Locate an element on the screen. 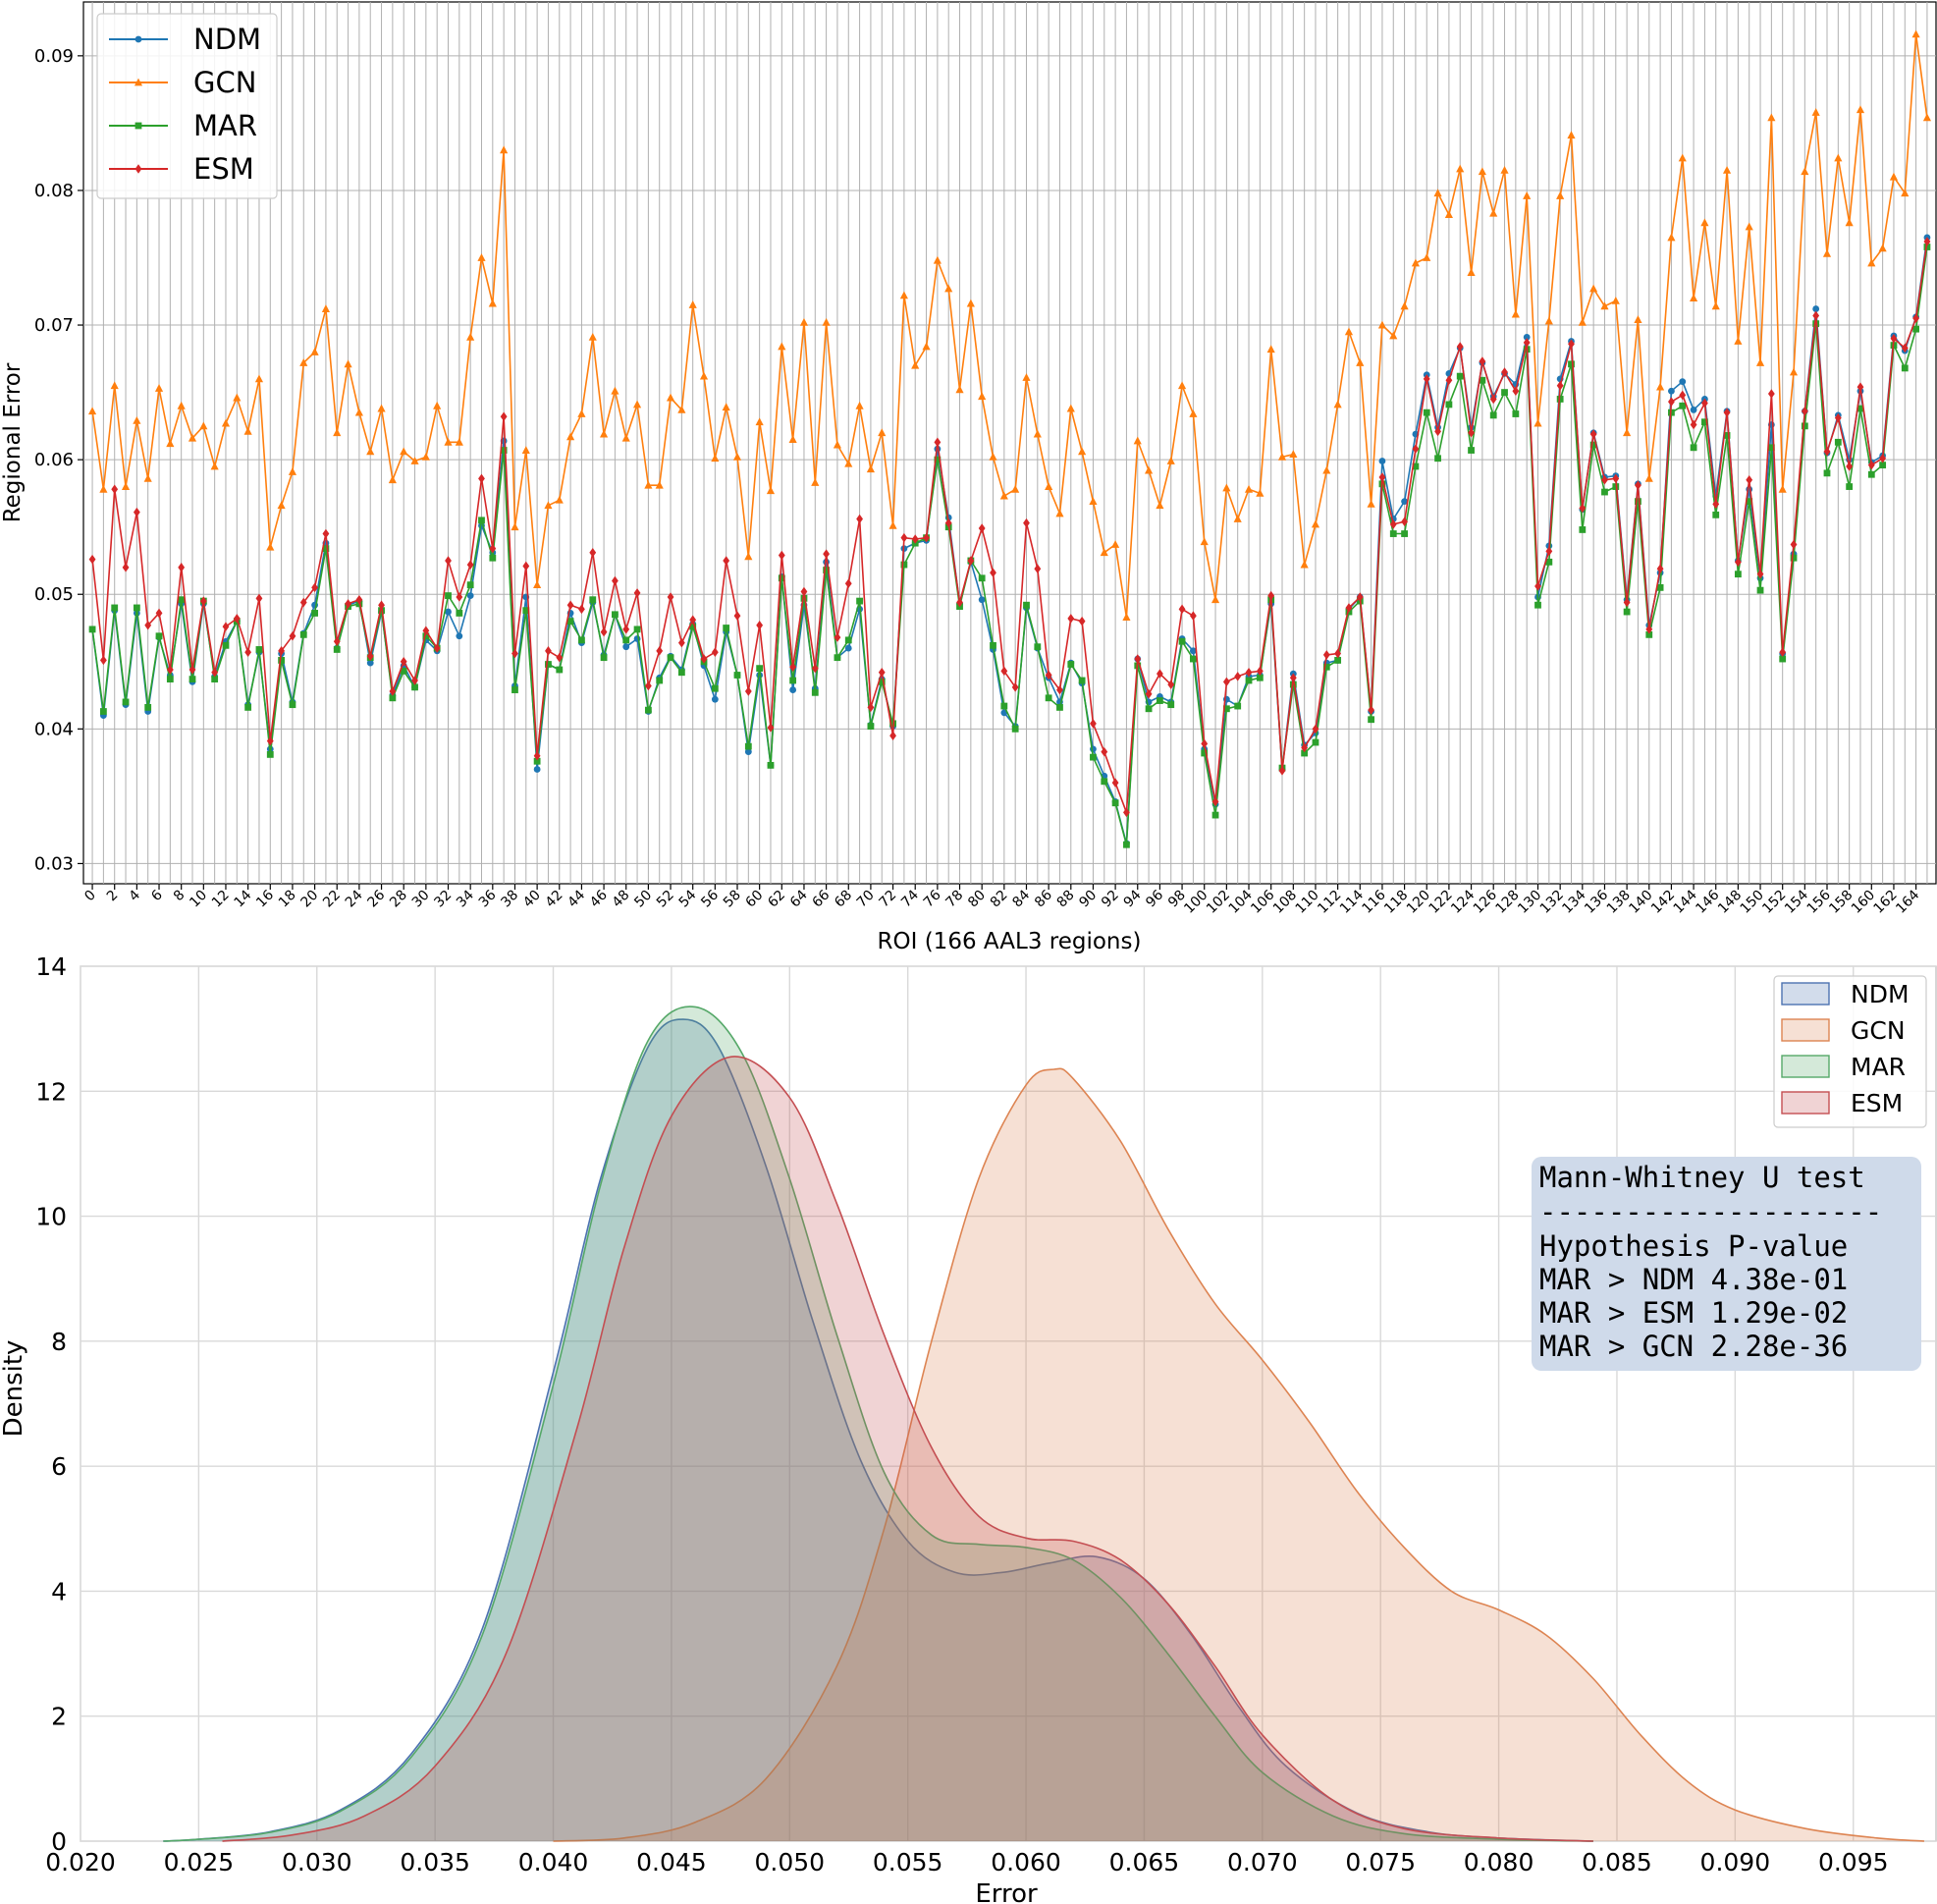 The width and height of the screenshot is (1937, 1904). bottom-x-tick-label: 0.065 is located at coordinates (1145, 1862).